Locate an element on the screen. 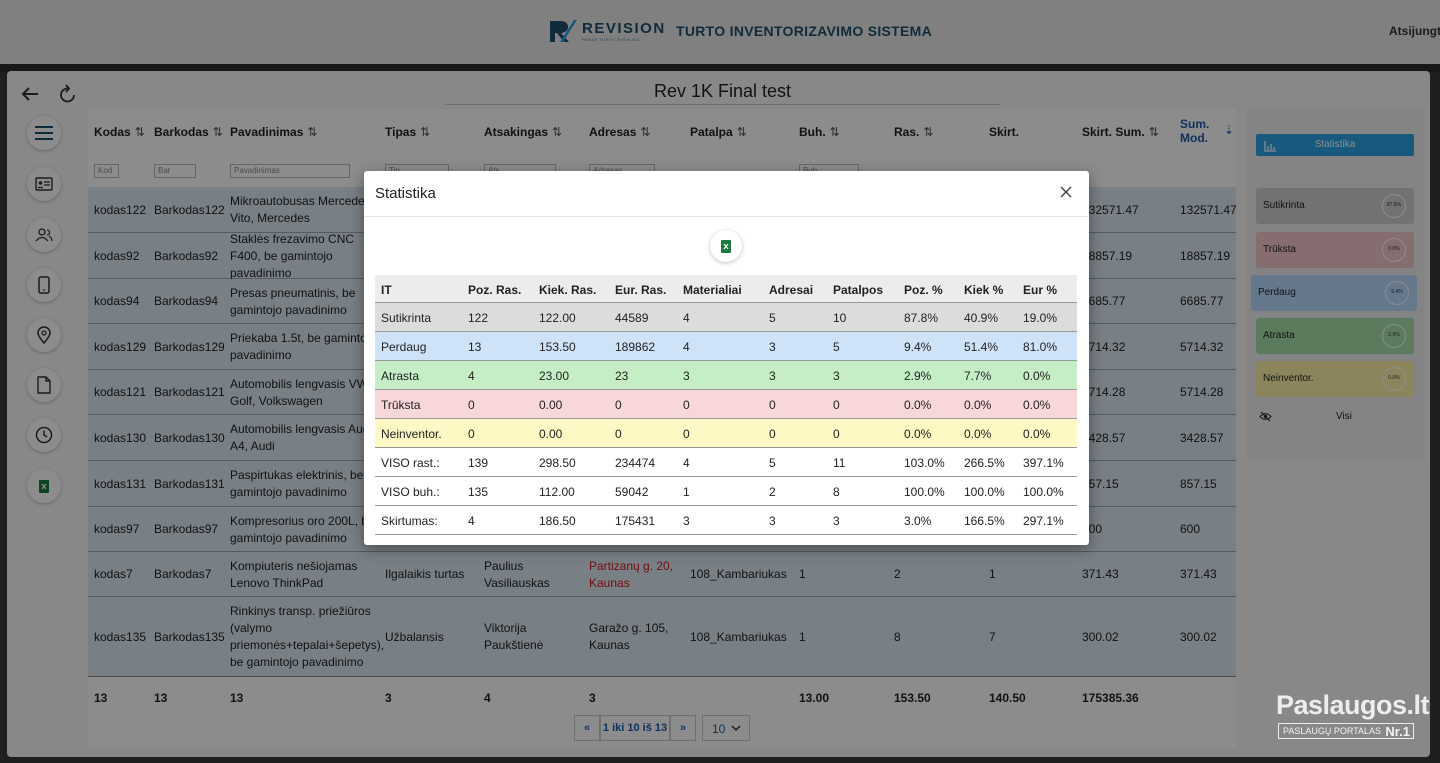 This screenshot has width=1440, height=763. cell-pavadinimas: Mikroautobusas Mercedes Vito, Mercedes is located at coordinates (300, 209).